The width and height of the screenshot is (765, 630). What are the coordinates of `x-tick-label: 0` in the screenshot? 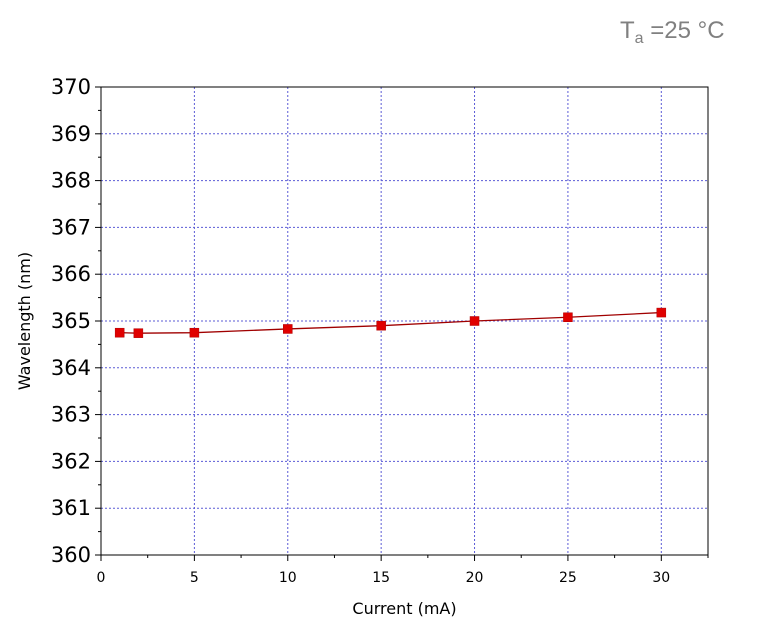 It's located at (101, 578).